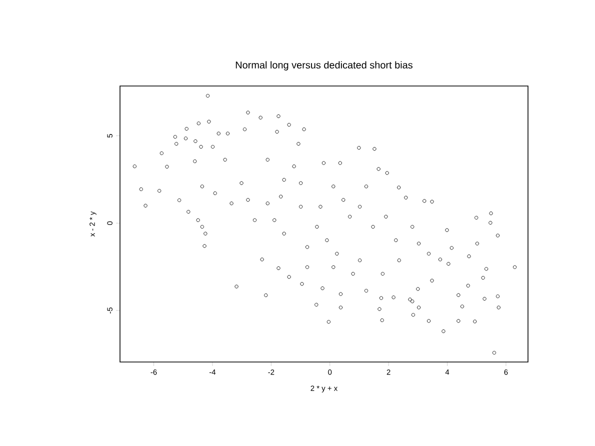 Image resolution: width=595 pixels, height=446 pixels. I want to click on chart-title: Normal long versus dedicated short bias, so click(324, 65).